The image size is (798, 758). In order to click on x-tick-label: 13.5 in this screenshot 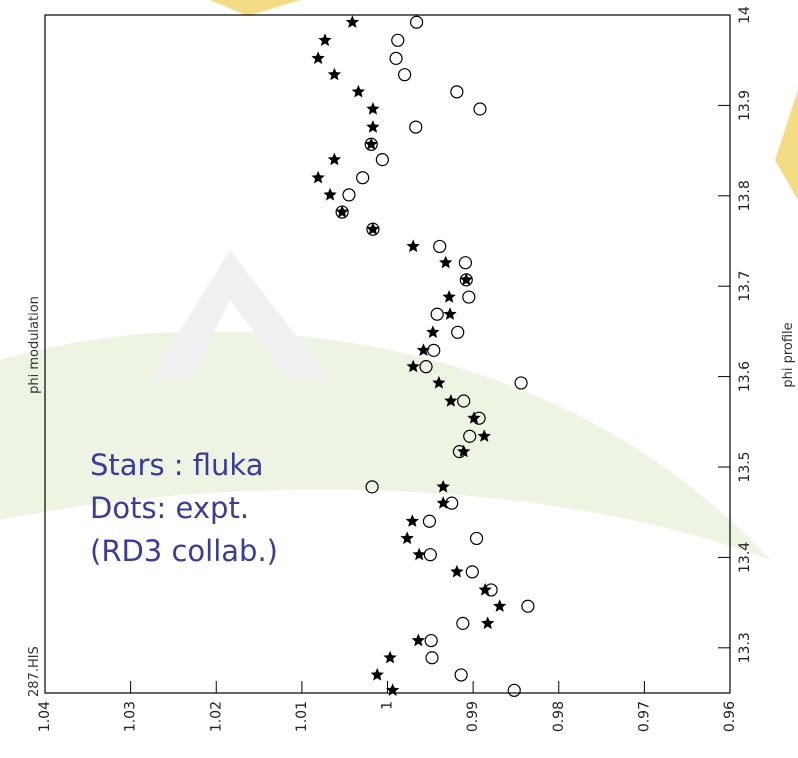, I will do `click(745, 466)`.